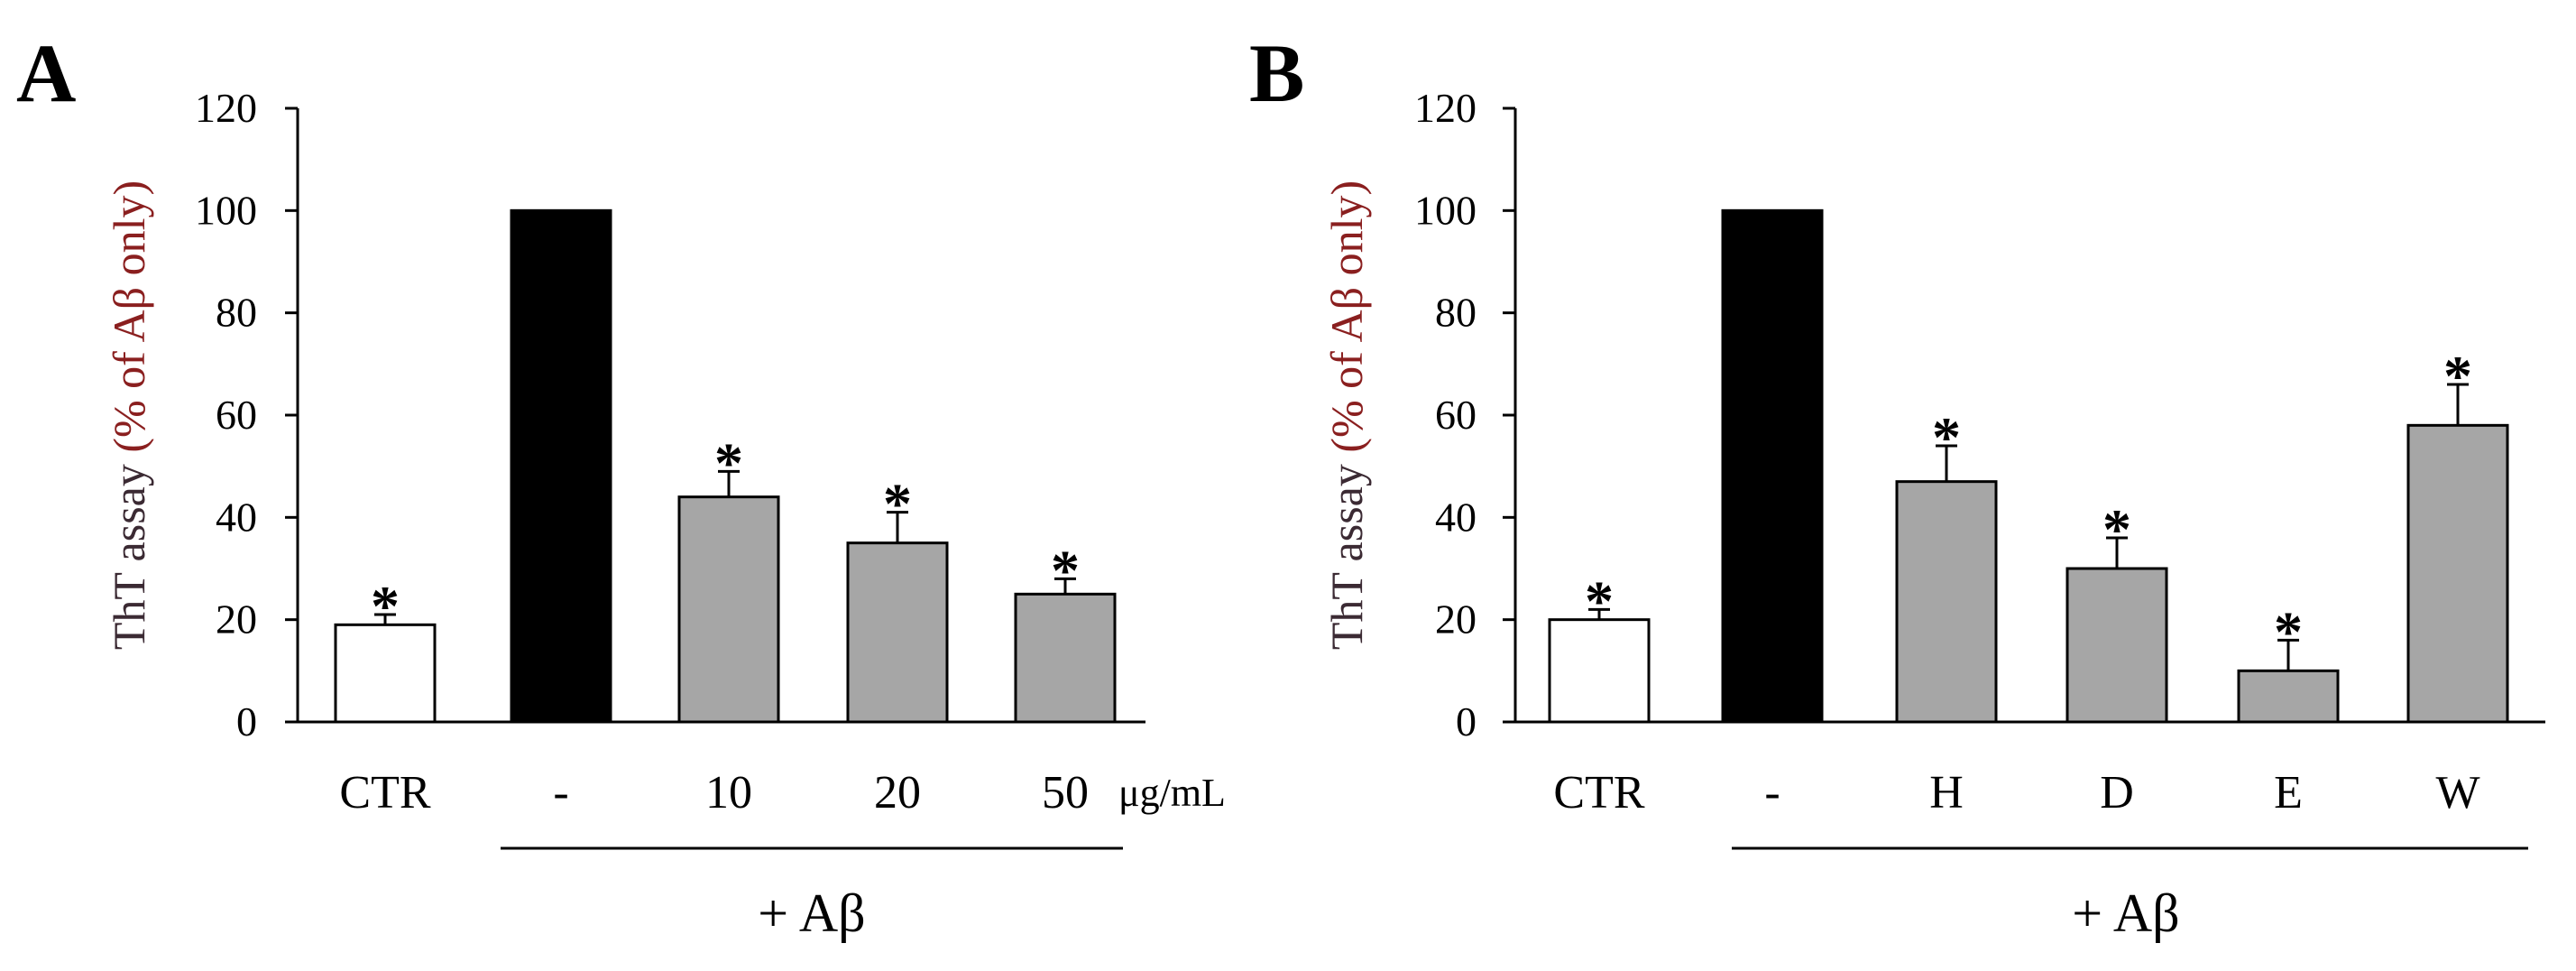 The image size is (2576, 971). Describe the element at coordinates (2457, 793) in the screenshot. I see `panel-b-category-label-5: W` at that location.